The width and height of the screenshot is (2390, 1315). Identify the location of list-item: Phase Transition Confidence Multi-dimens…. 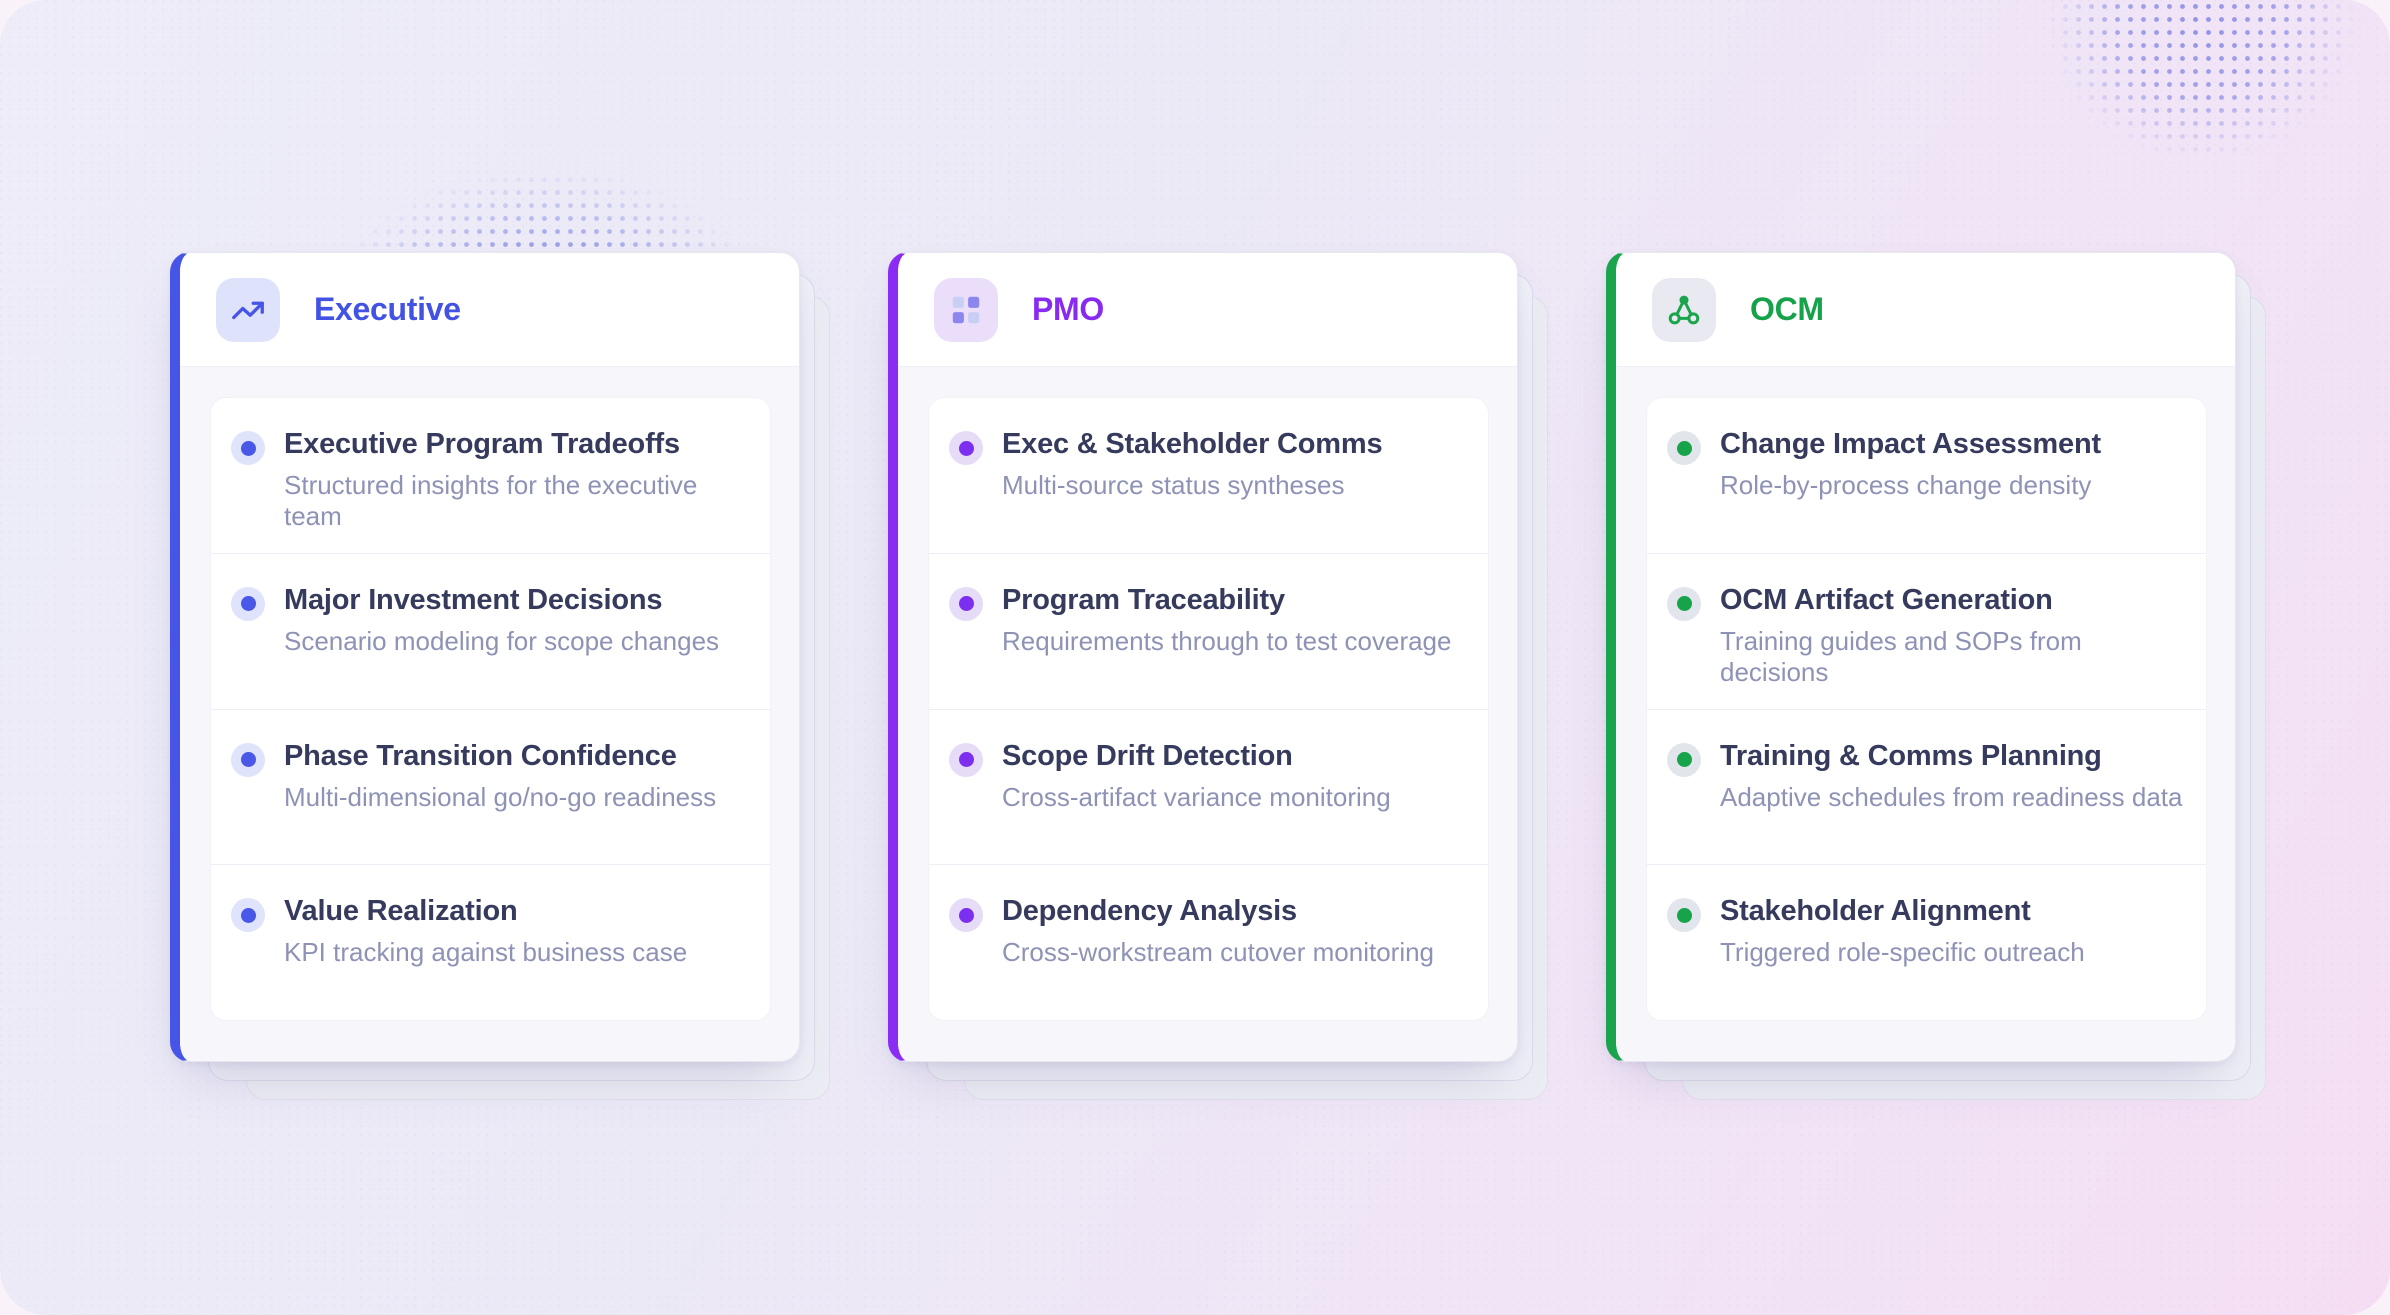
(490, 786).